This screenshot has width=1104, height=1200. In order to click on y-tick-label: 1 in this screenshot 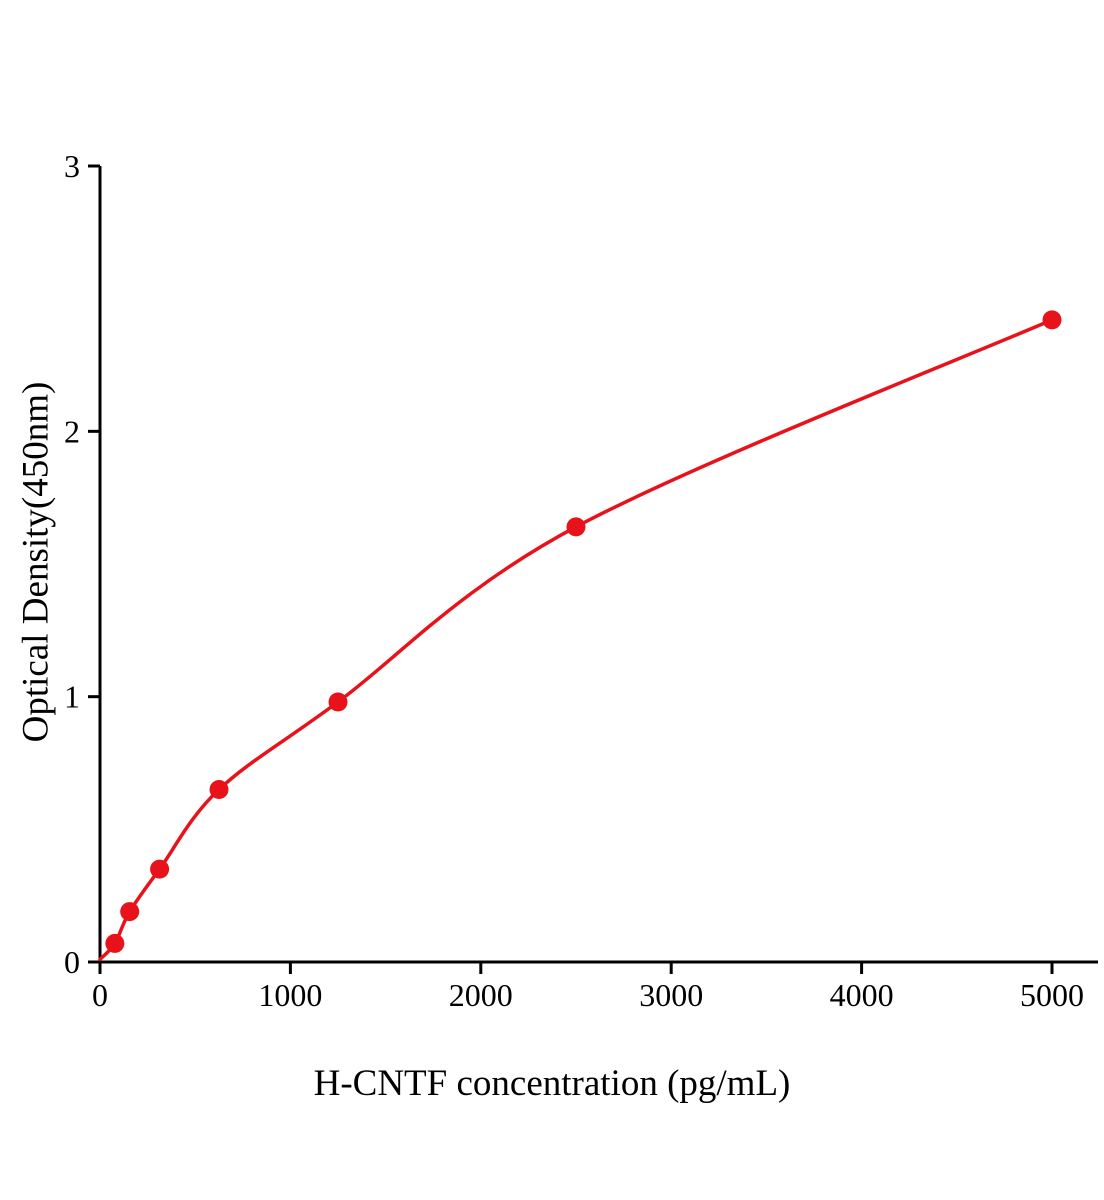, I will do `click(72, 697)`.